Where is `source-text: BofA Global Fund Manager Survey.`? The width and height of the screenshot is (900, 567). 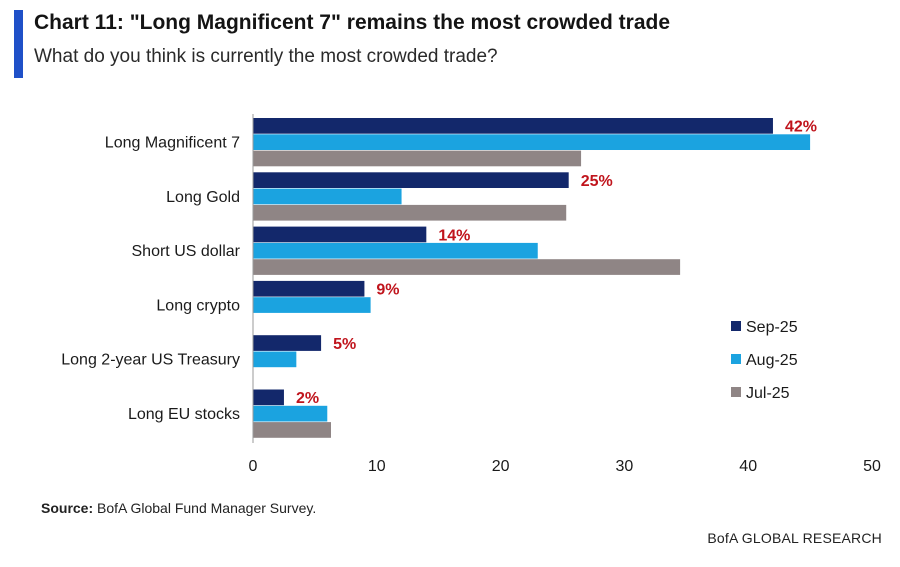
source-text: BofA Global Fund Manager Survey. is located at coordinates (205, 508).